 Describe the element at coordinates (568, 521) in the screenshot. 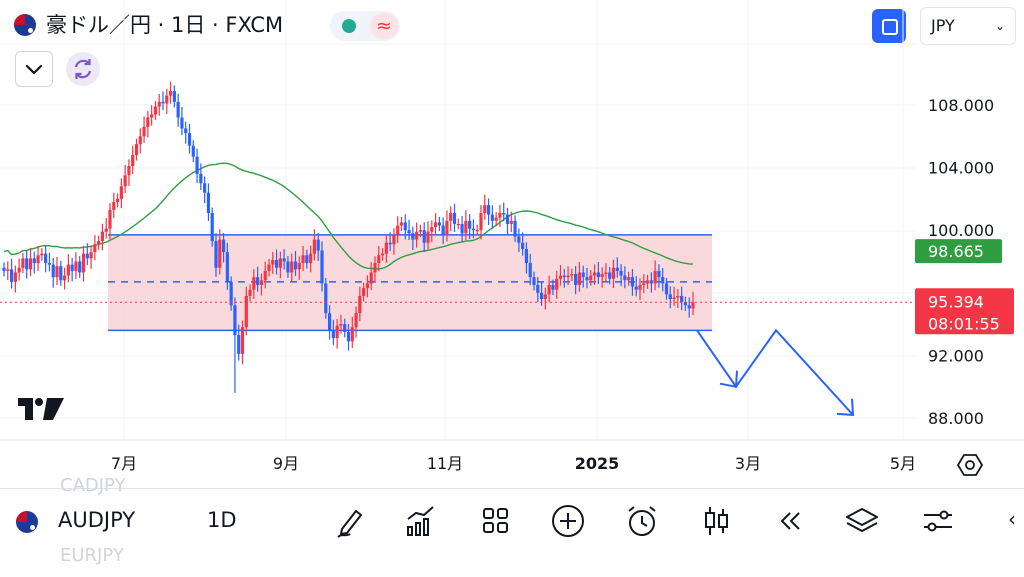

I see `add-circle-icon` at that location.